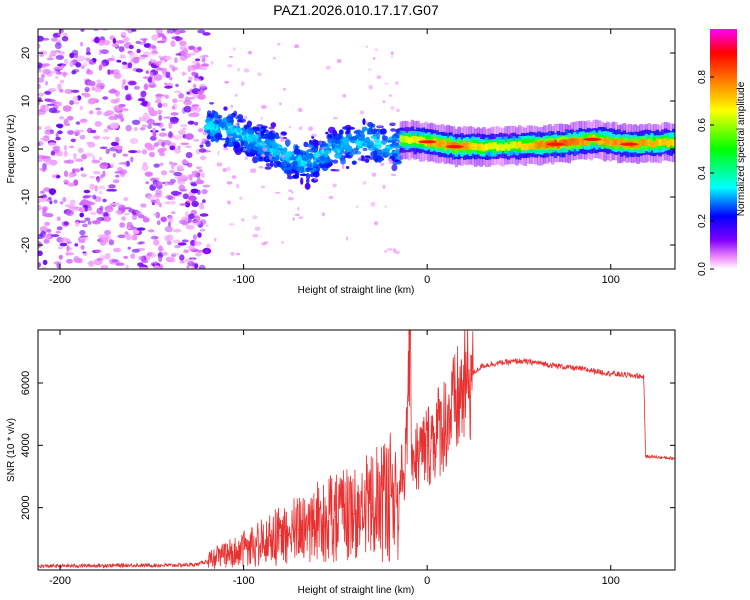  What do you see at coordinates (26, 507) in the screenshot?
I see `snr-y-tick-label: 2000` at bounding box center [26, 507].